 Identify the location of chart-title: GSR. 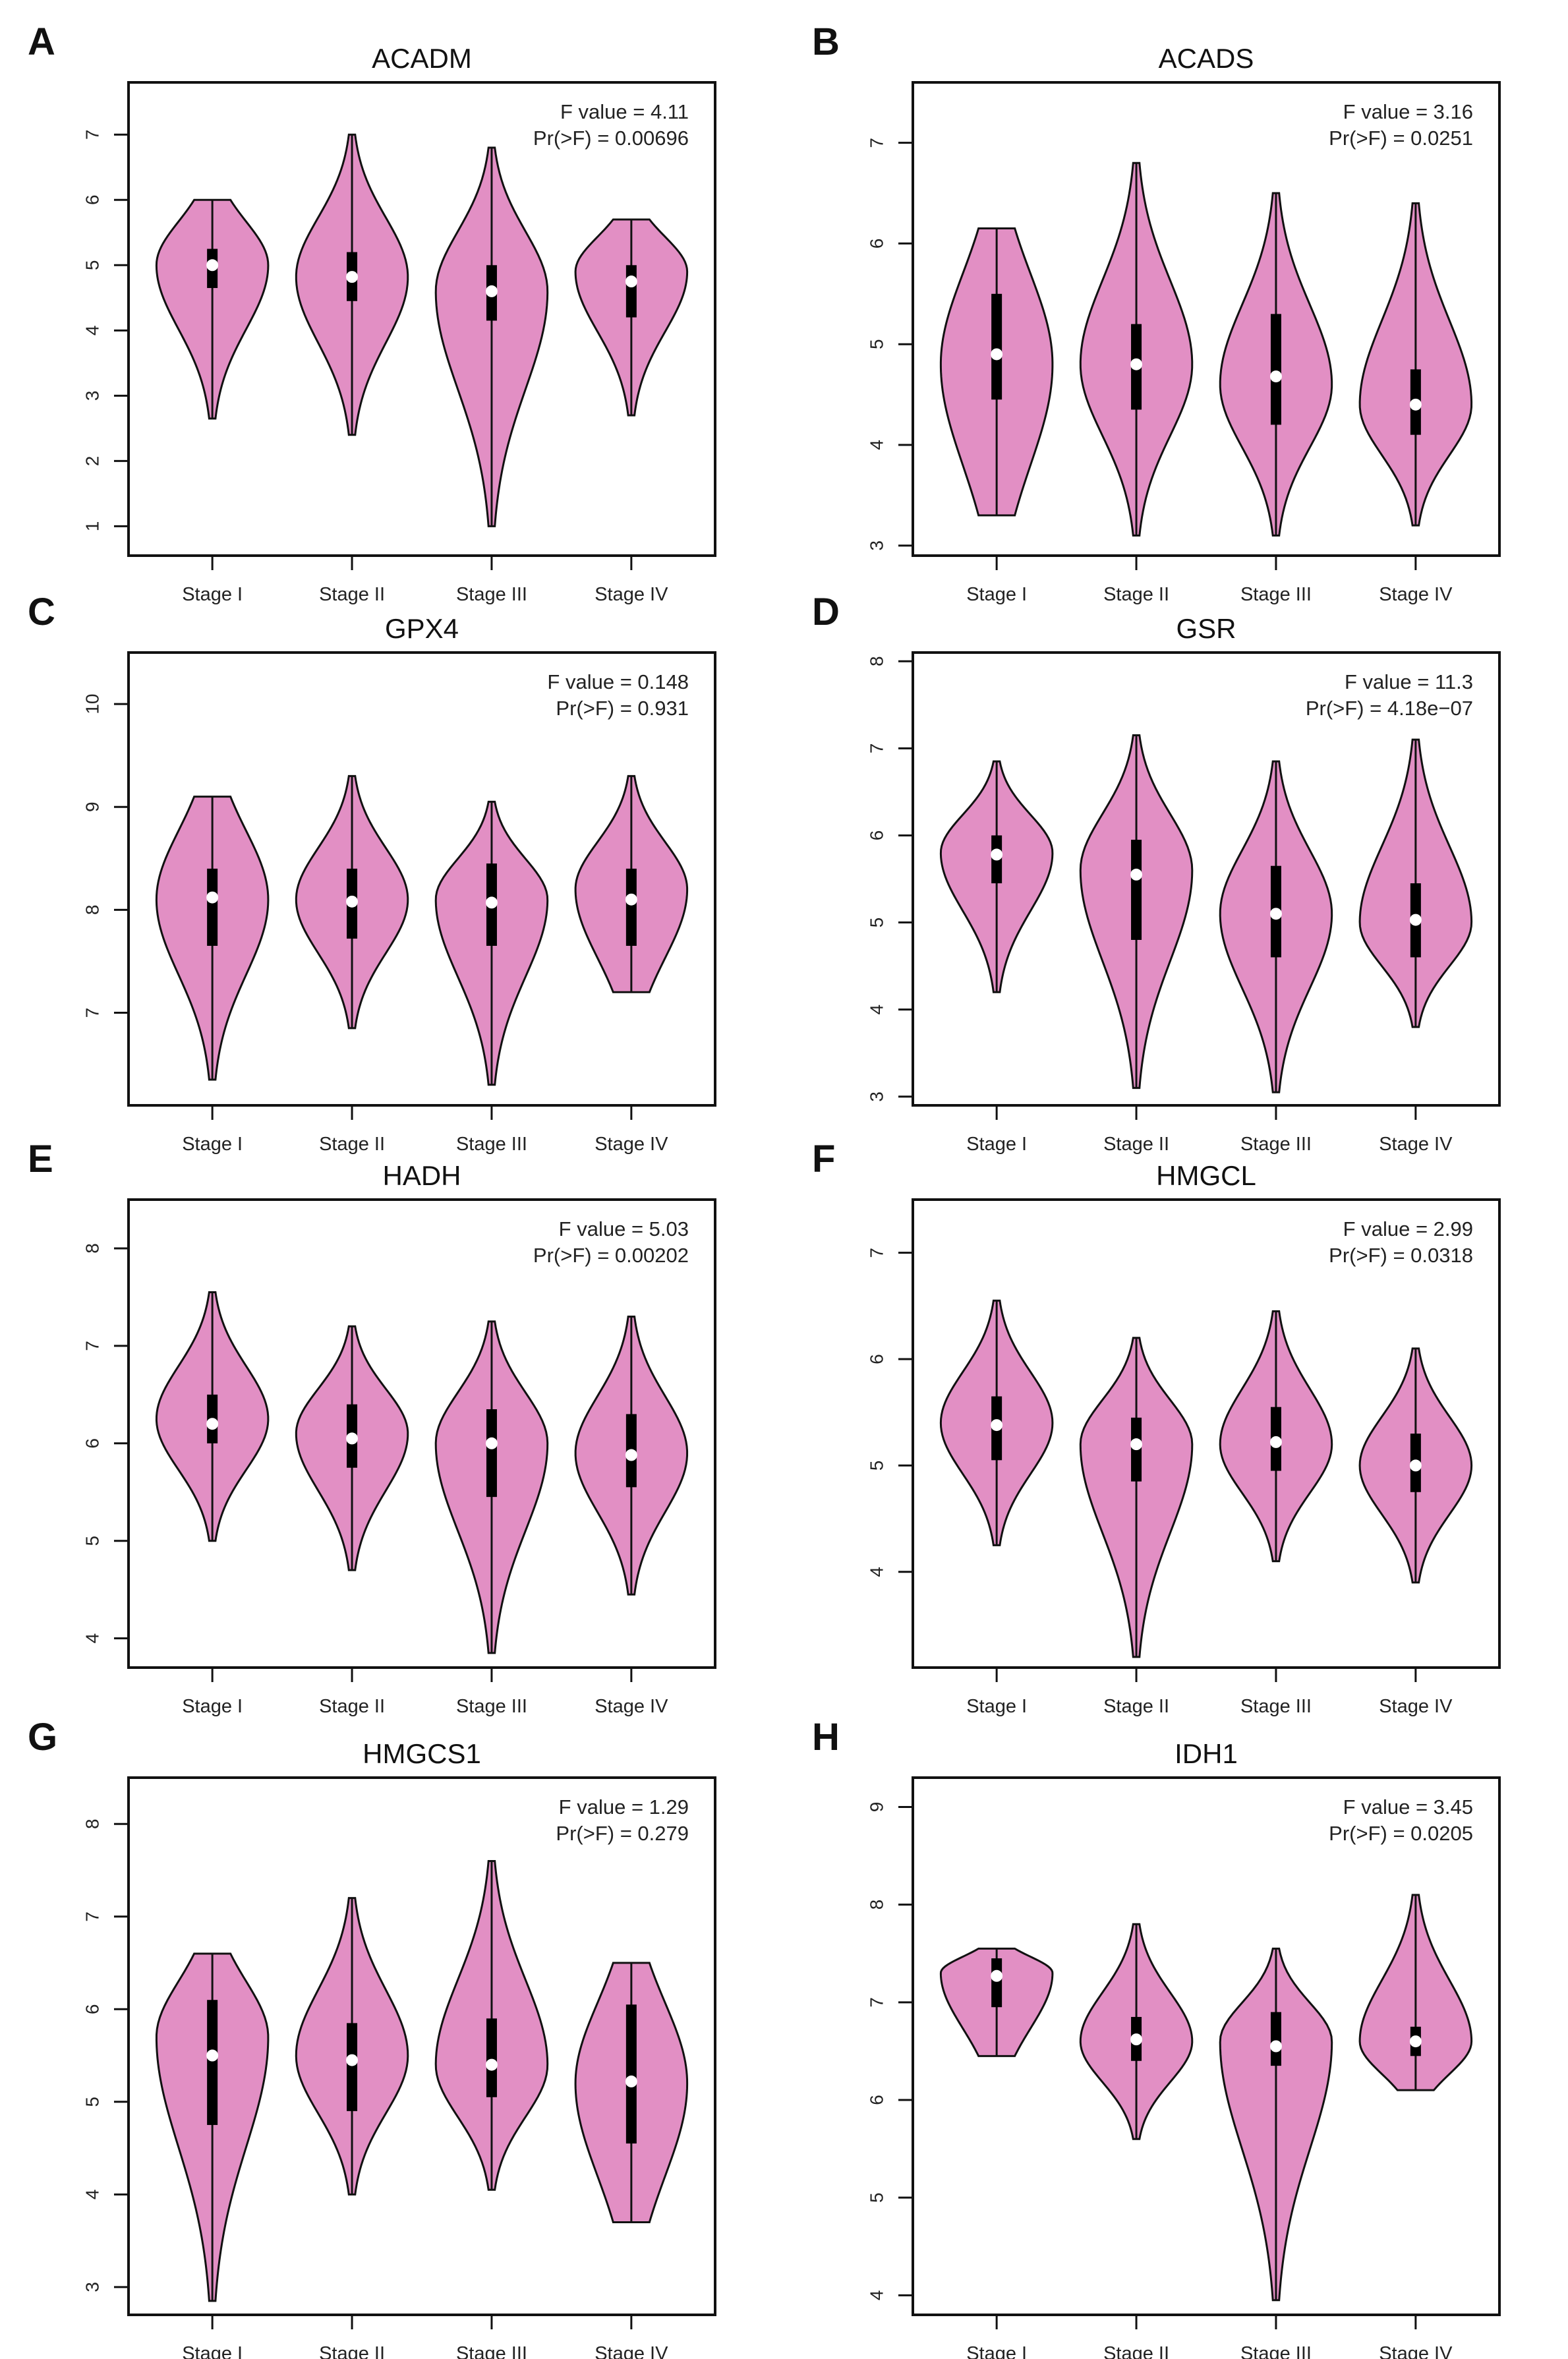
(1206, 629).